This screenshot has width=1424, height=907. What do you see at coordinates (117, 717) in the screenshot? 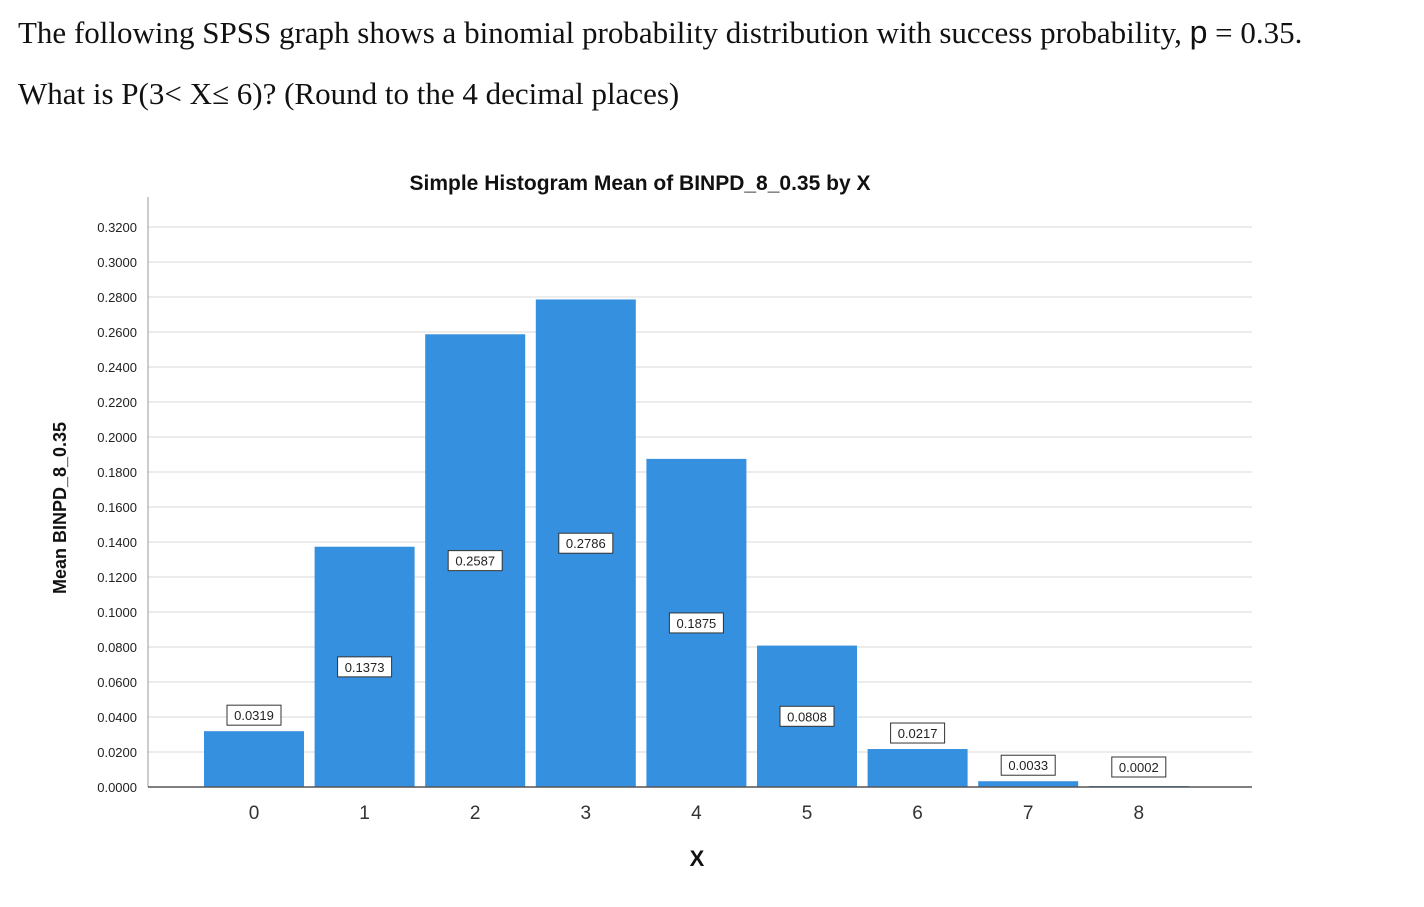
I see `y-tick-label: 0.0400` at bounding box center [117, 717].